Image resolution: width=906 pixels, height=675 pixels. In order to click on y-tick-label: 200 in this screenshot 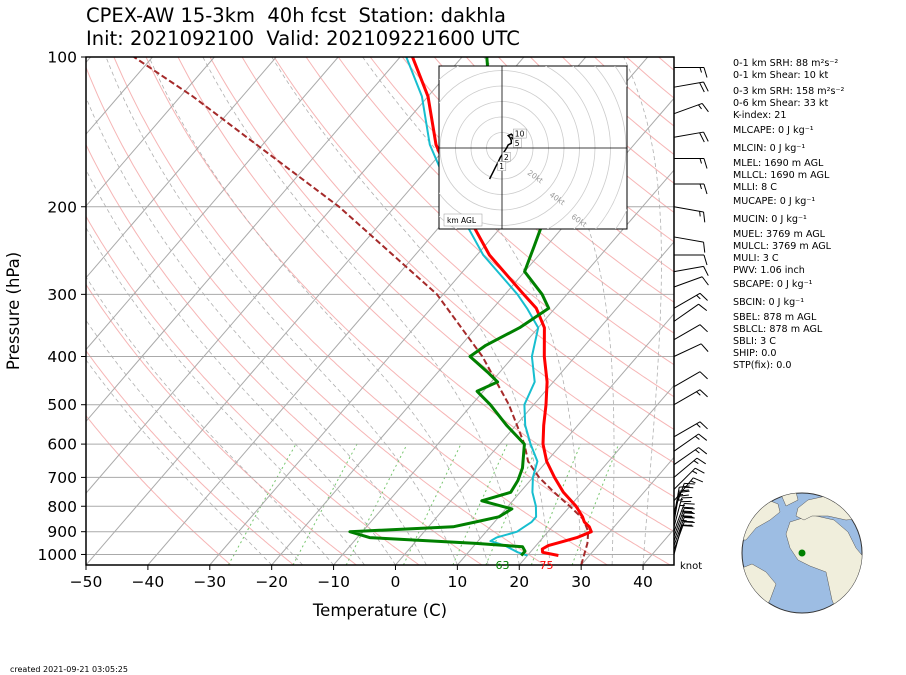, I will do `click(62, 207)`.